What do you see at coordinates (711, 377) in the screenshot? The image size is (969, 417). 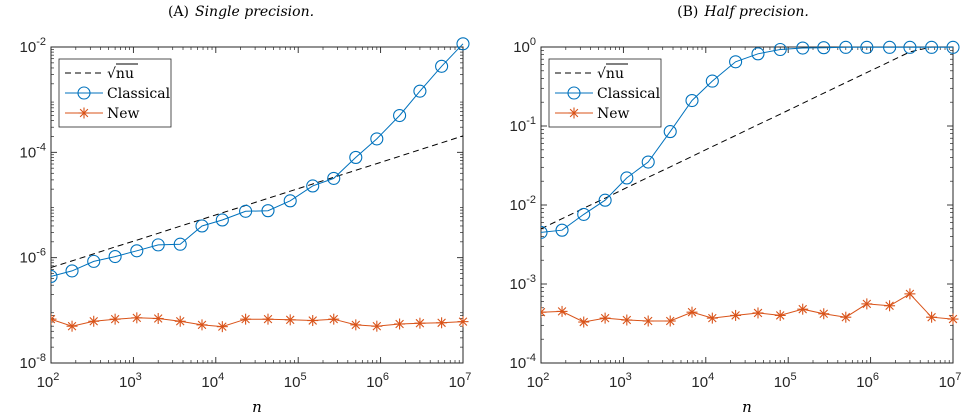 I see `x-tick-exp: 4` at bounding box center [711, 377].